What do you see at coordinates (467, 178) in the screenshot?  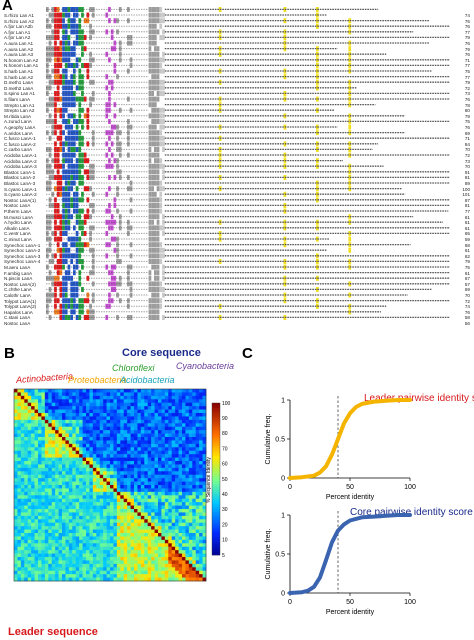 I see `alignment-row-length: 81` at bounding box center [467, 178].